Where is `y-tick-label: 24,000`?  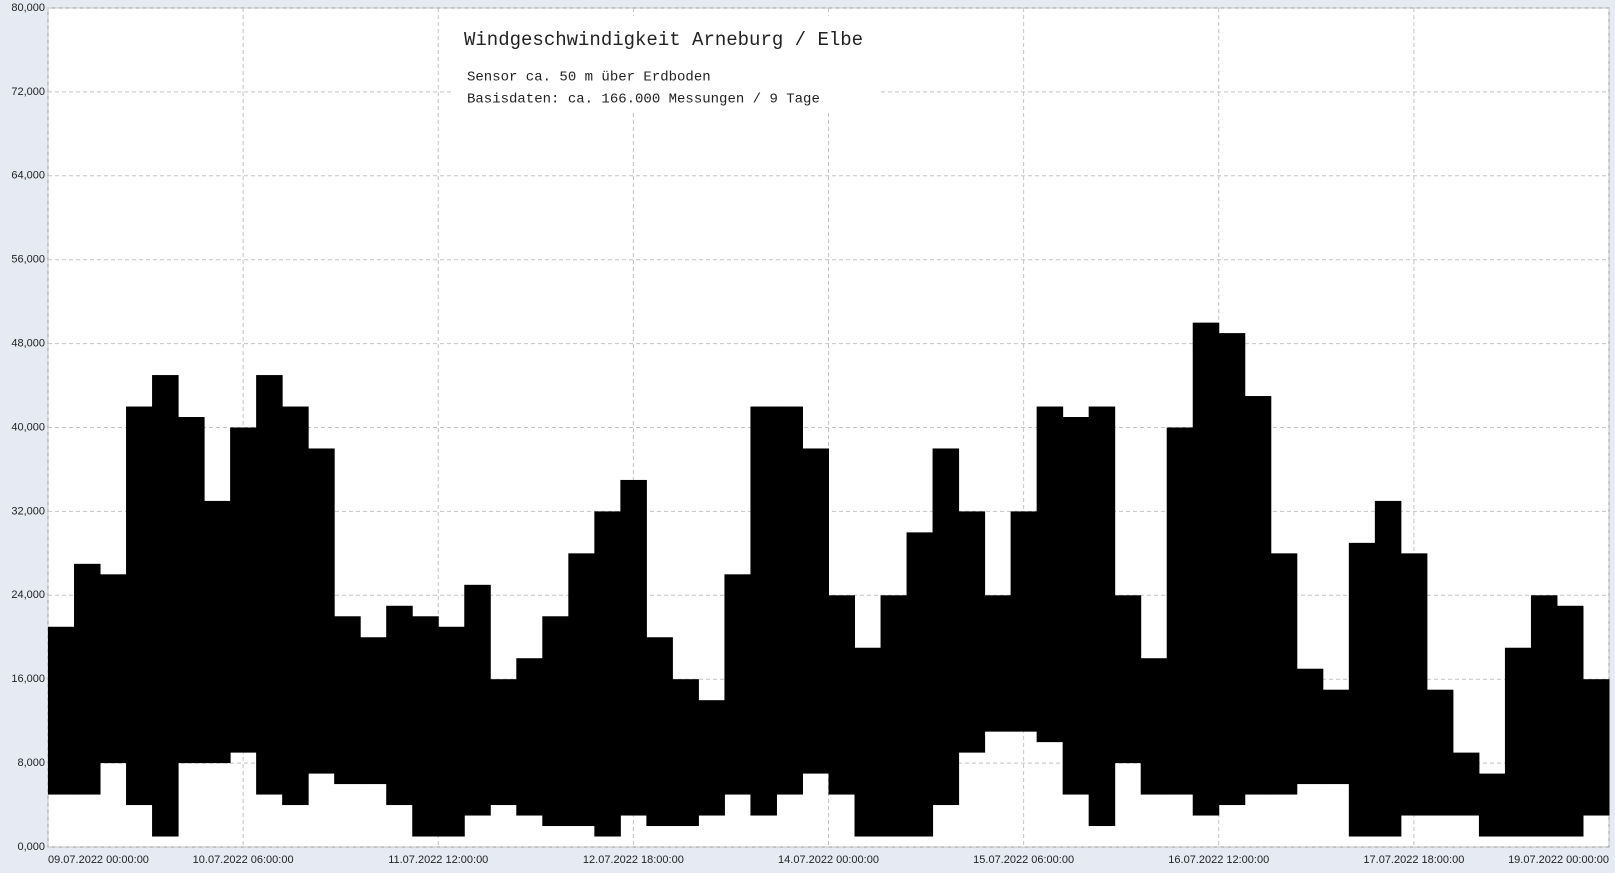 y-tick-label: 24,000 is located at coordinates (28, 595).